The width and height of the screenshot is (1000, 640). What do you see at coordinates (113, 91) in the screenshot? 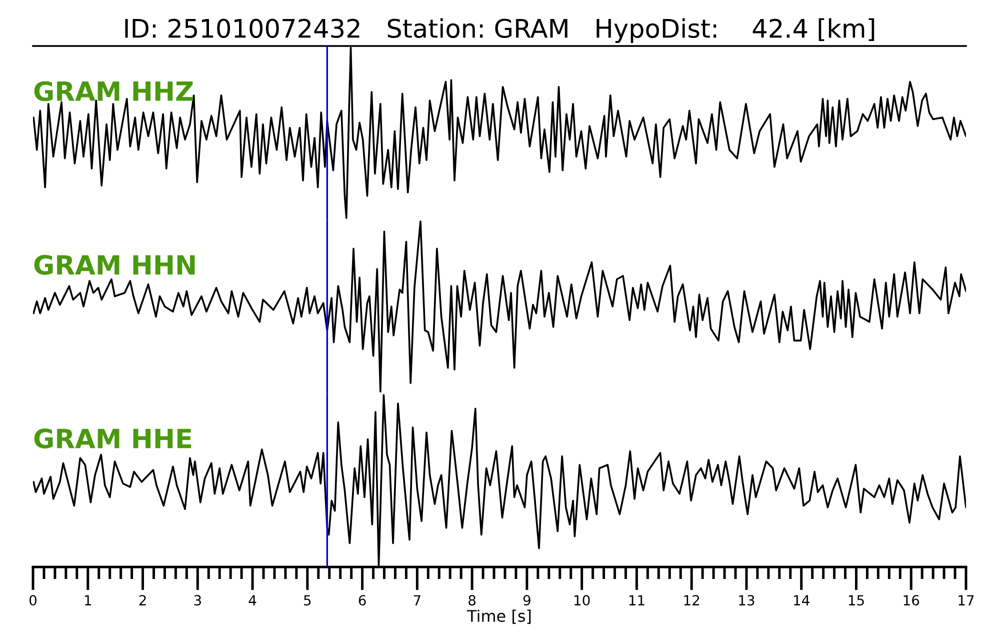
I see `series-label: GRAM HHZ` at bounding box center [113, 91].